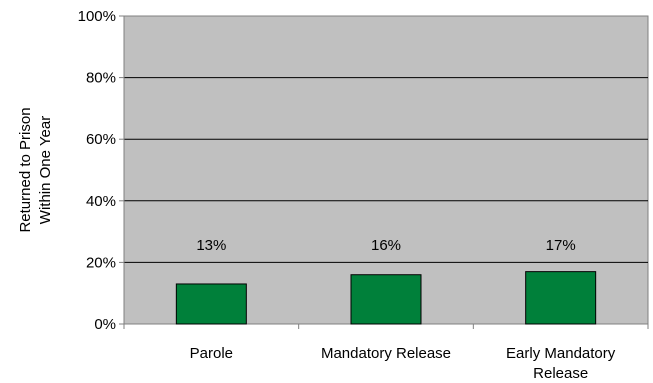  Describe the element at coordinates (561, 363) in the screenshot. I see `x-category-label: Early Mandatory Release` at that location.